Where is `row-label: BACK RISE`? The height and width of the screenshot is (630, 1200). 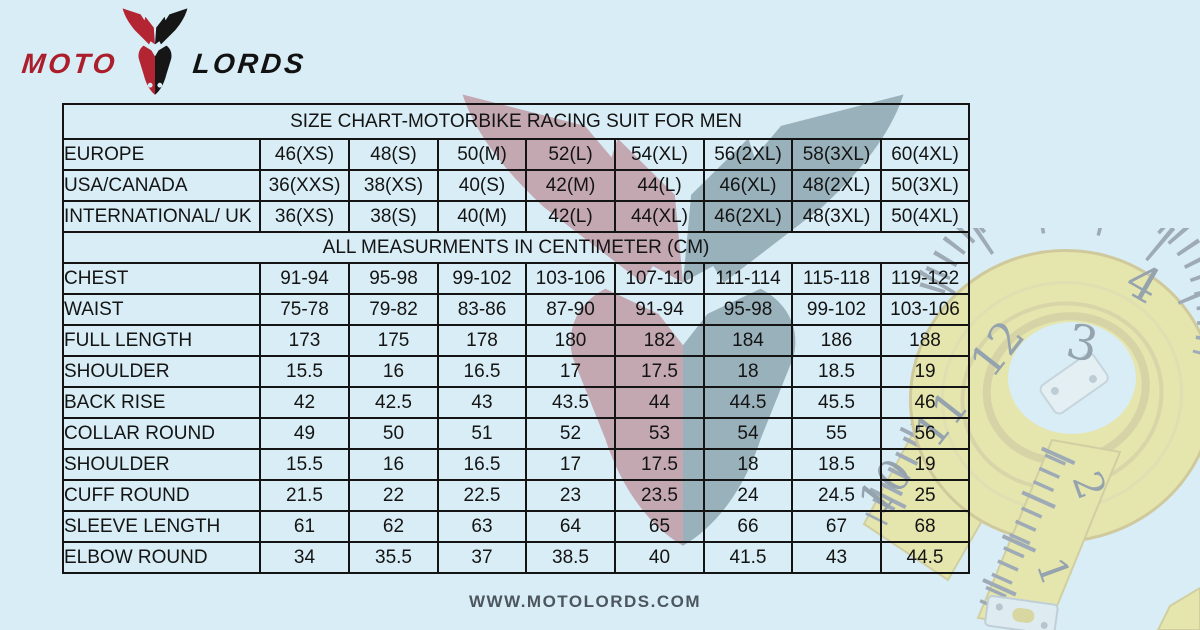 row-label: BACK RISE is located at coordinates (161, 402).